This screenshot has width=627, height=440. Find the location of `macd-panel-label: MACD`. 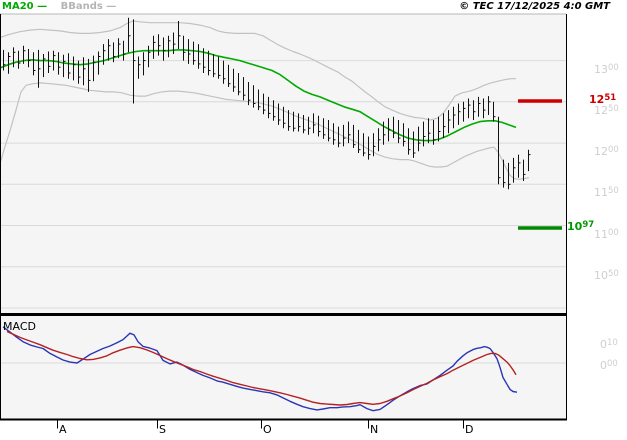

macd-panel-label: MACD is located at coordinates (19, 326).